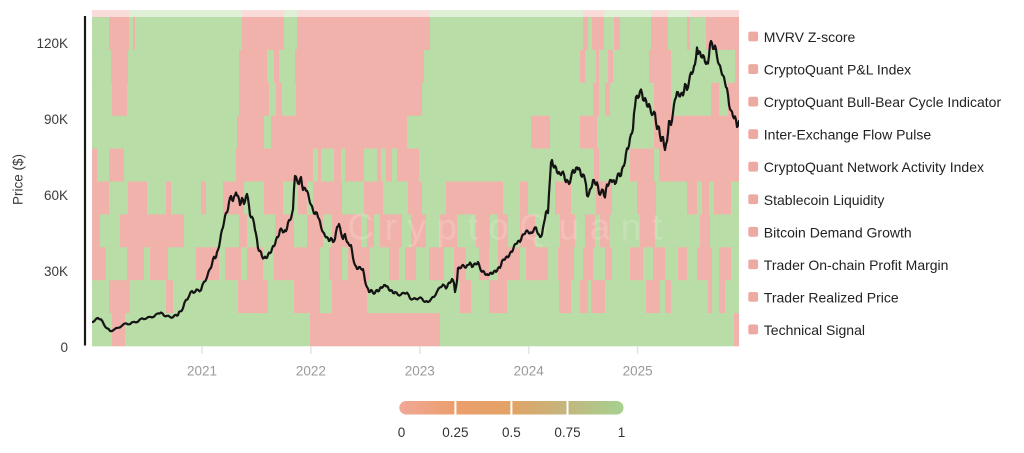 This screenshot has height=453, width=1024. I want to click on svg-text: 60K, so click(56, 195).